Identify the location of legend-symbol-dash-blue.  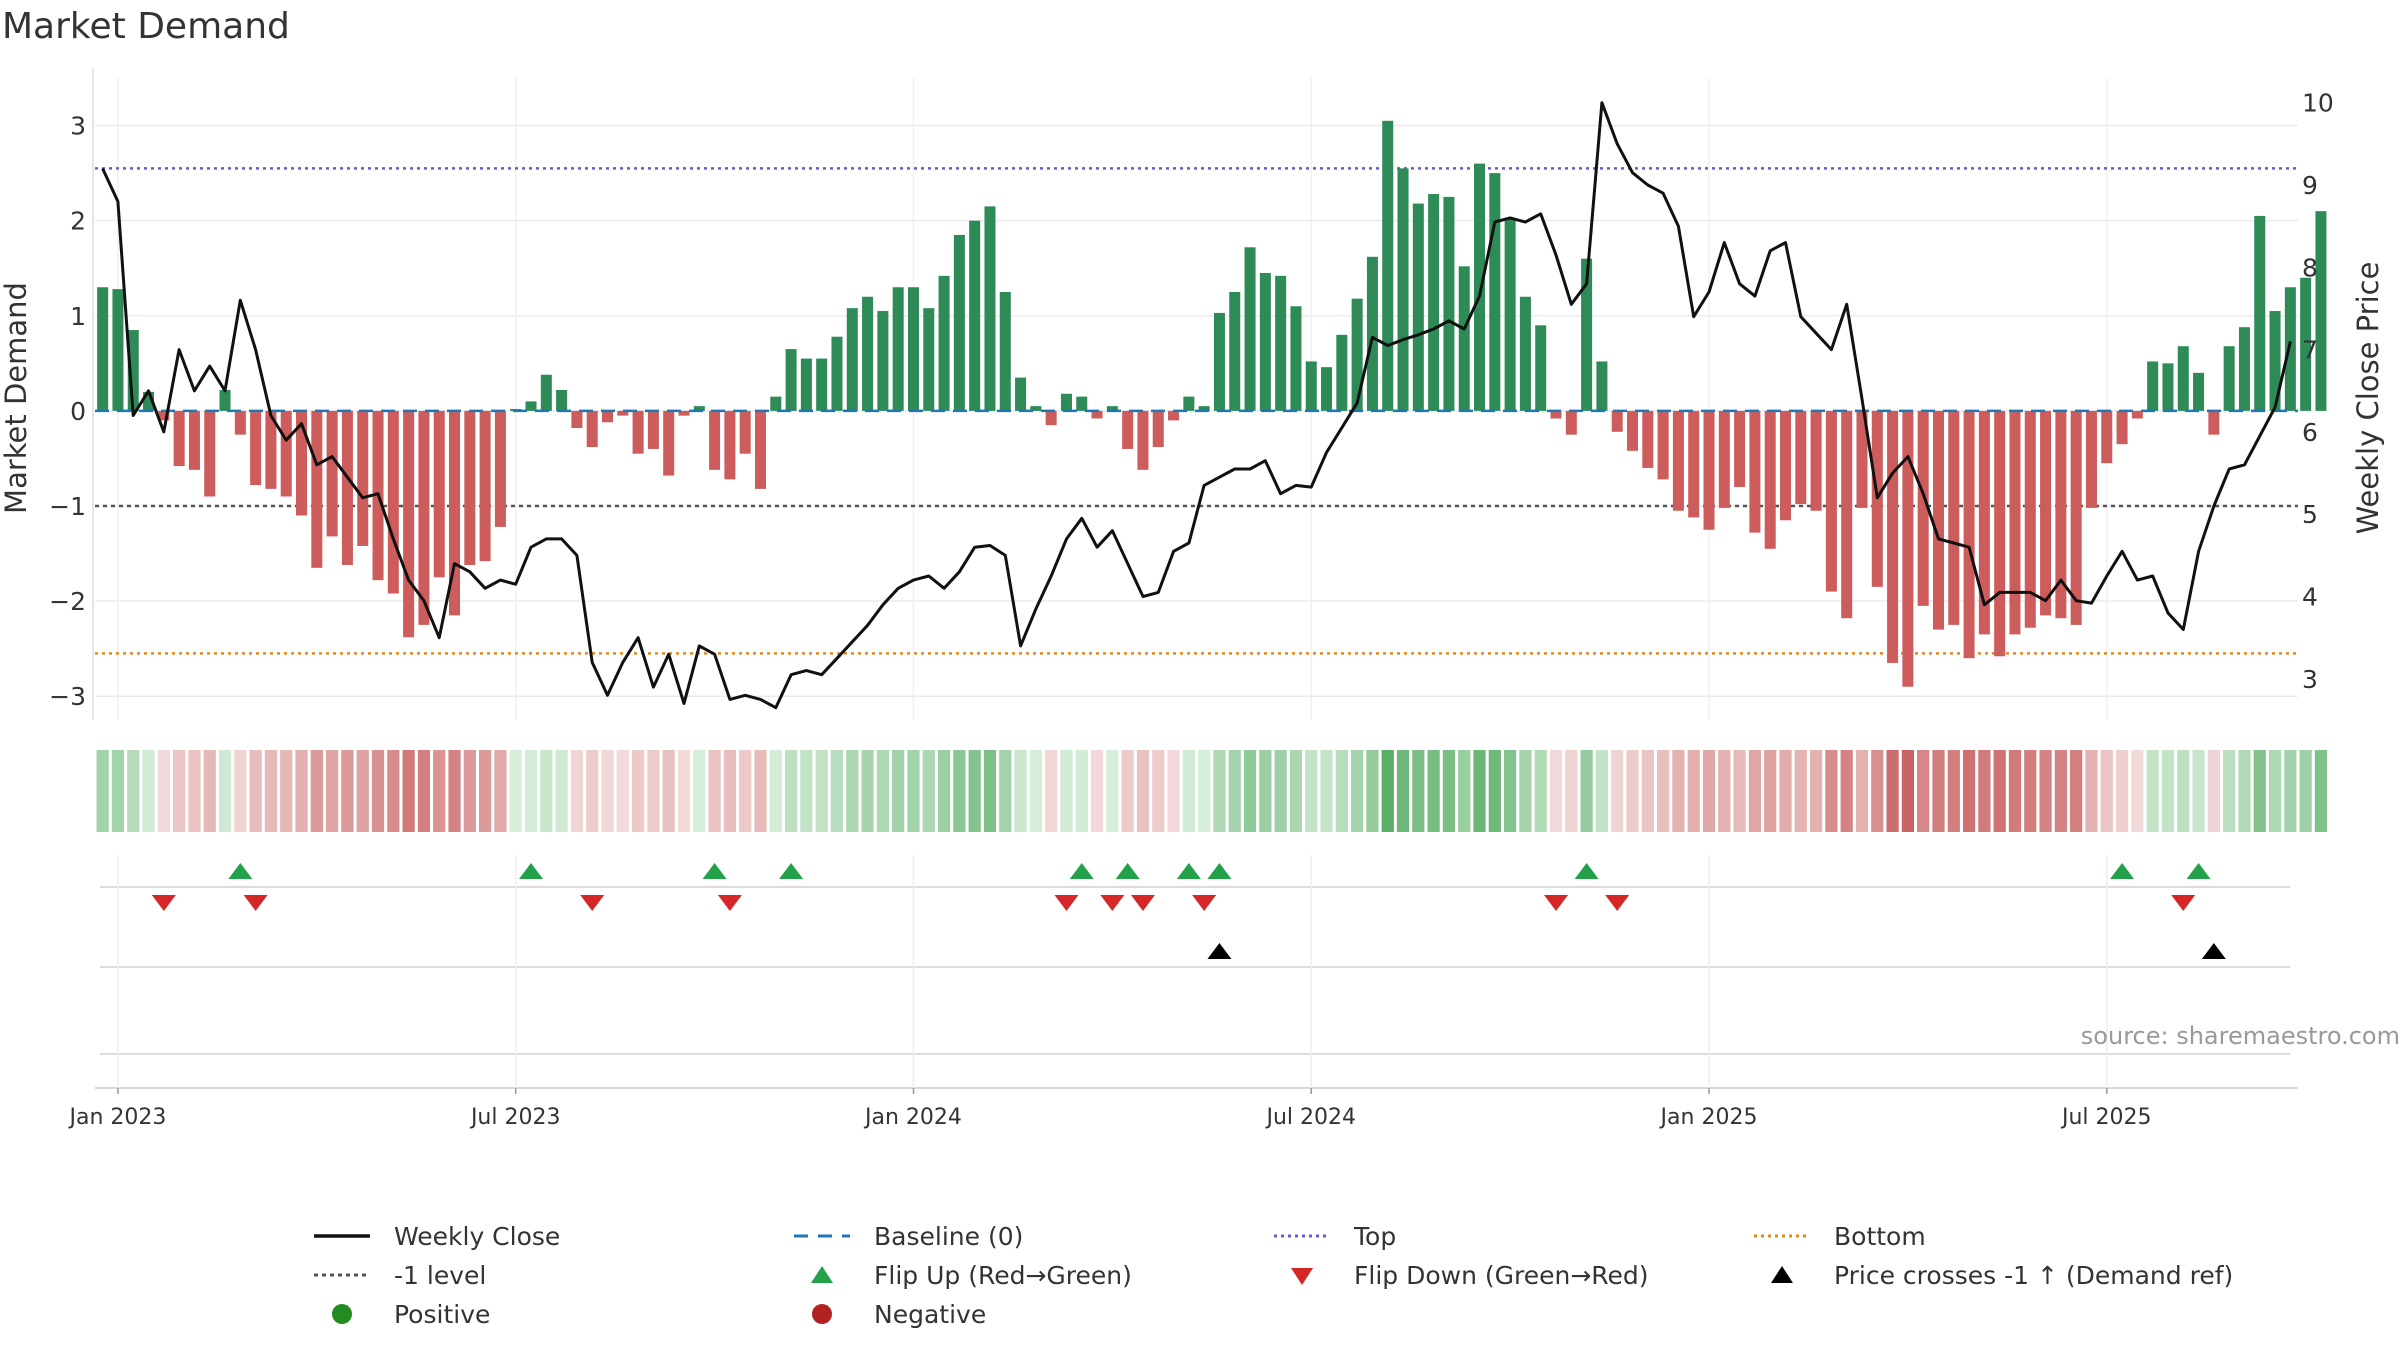
(822, 1236).